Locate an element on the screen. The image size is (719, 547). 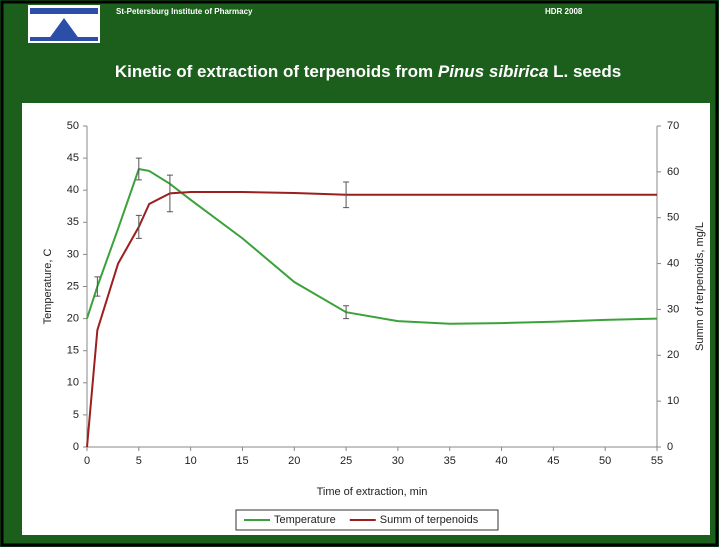
y-tick-label: 25 is located at coordinates (73, 286).